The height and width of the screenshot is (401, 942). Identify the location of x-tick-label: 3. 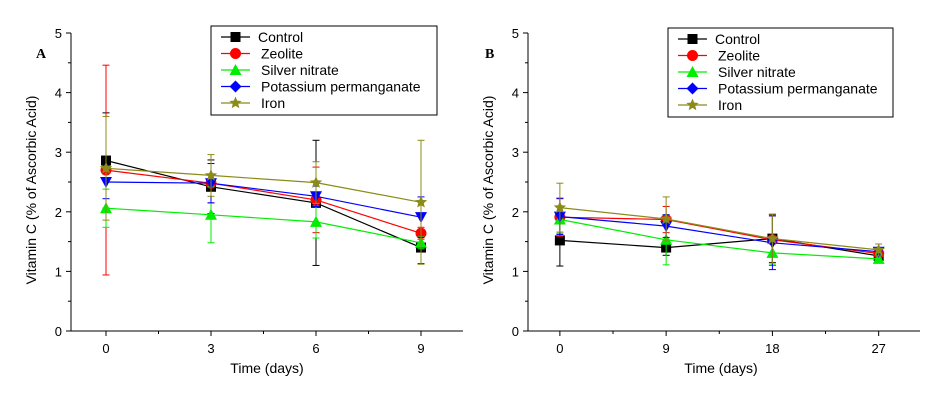
(210, 348).